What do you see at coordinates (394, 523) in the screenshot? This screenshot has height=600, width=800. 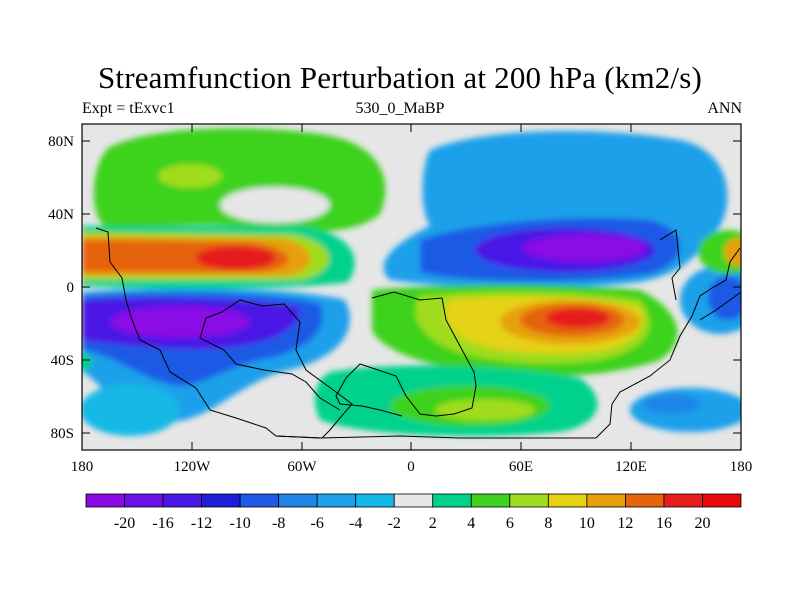 I see `colorbar-label: -2` at bounding box center [394, 523].